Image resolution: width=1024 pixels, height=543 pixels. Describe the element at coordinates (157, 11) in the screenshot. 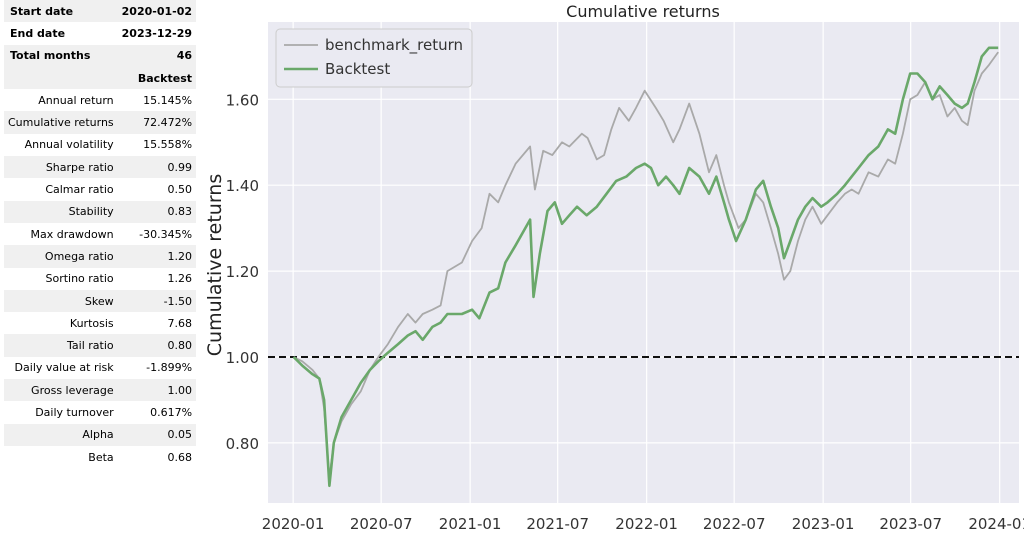

I see `stat-value: 2020-01-02` at that location.